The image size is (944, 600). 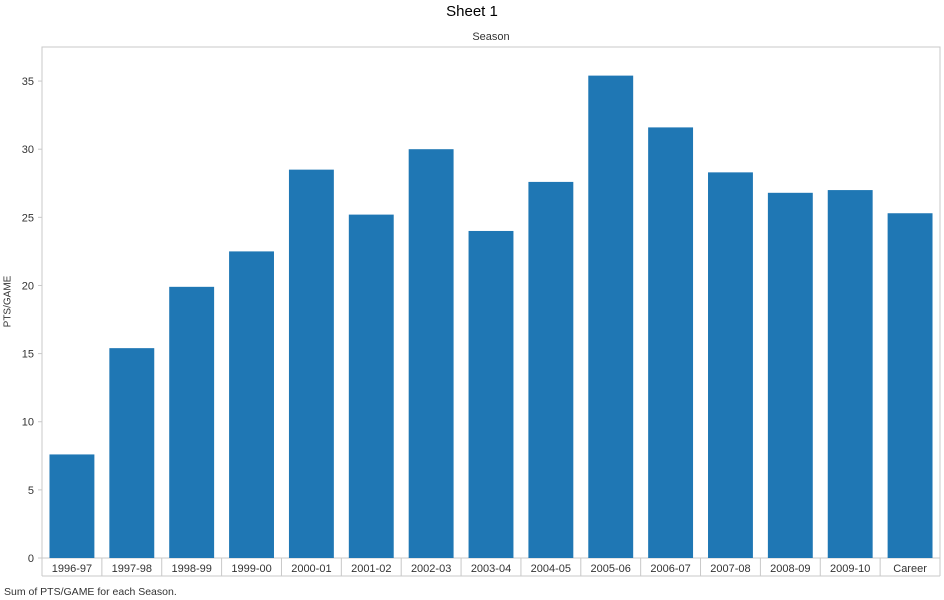 What do you see at coordinates (491, 569) in the screenshot?
I see `x-tick-label: 2003-04` at bounding box center [491, 569].